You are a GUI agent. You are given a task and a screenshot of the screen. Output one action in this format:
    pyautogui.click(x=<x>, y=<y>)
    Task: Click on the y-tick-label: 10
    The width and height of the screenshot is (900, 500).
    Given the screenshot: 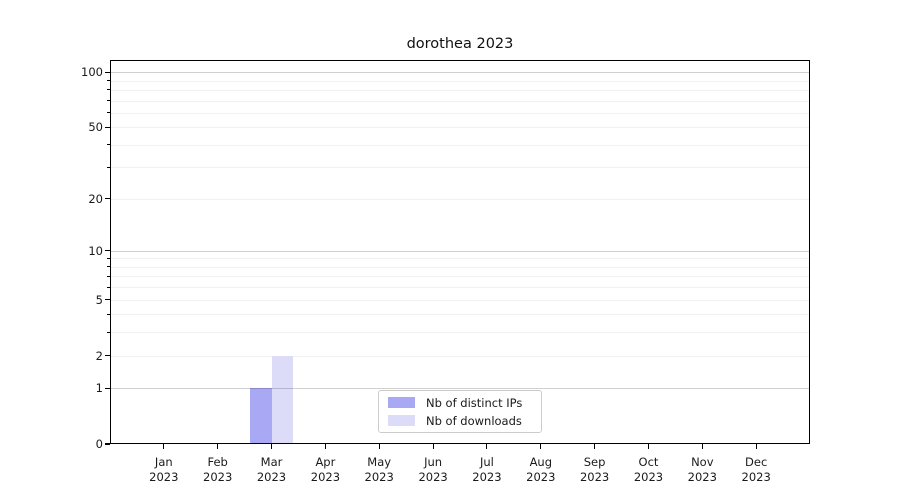 What is the action you would take?
    pyautogui.click(x=95, y=250)
    